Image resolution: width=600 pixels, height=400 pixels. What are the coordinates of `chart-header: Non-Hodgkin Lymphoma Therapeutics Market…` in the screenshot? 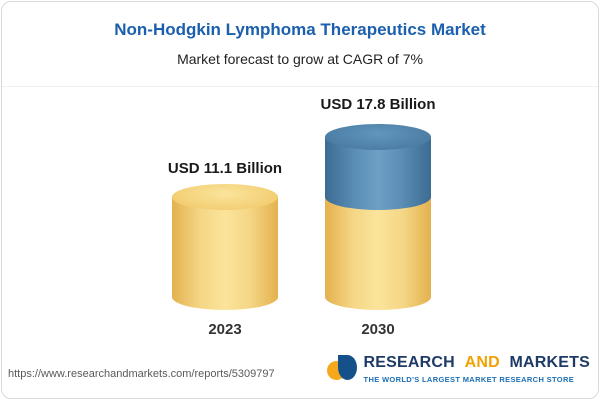 It's located at (300, 43).